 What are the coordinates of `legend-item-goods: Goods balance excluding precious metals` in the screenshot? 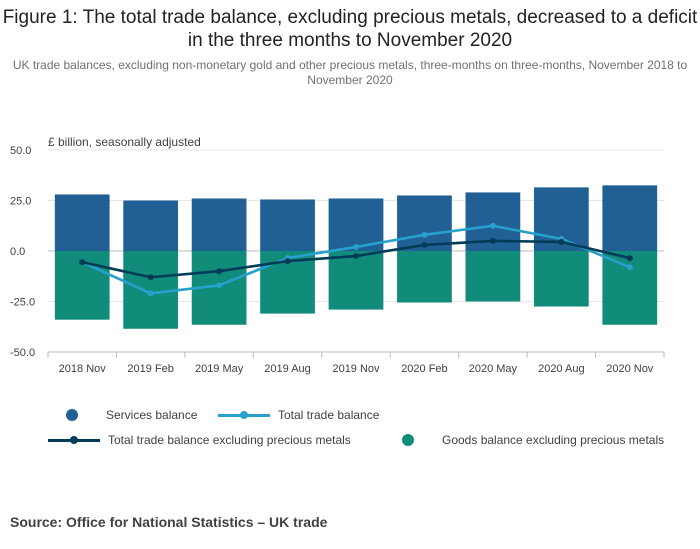 It's located at (533, 440).